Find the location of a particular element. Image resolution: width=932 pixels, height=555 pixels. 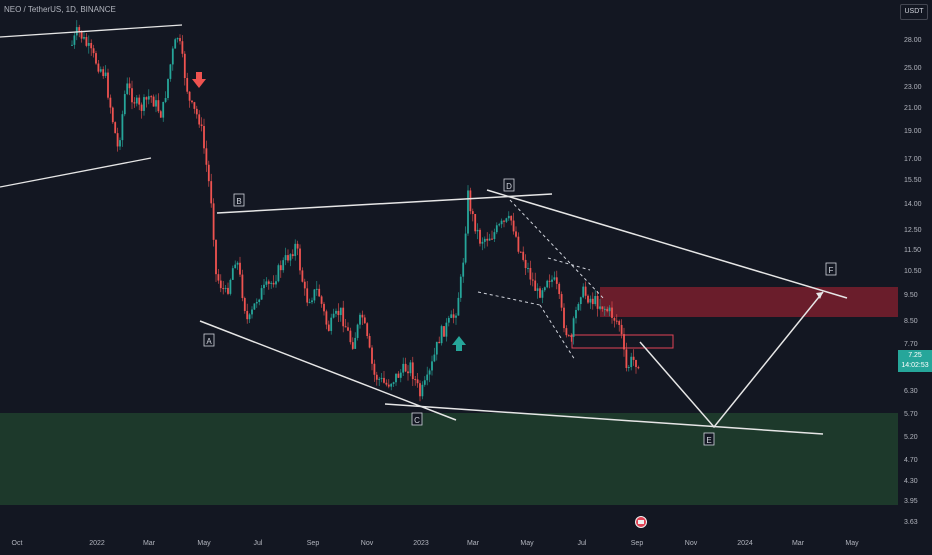

down-arrow-icon is located at coordinates (199, 80).